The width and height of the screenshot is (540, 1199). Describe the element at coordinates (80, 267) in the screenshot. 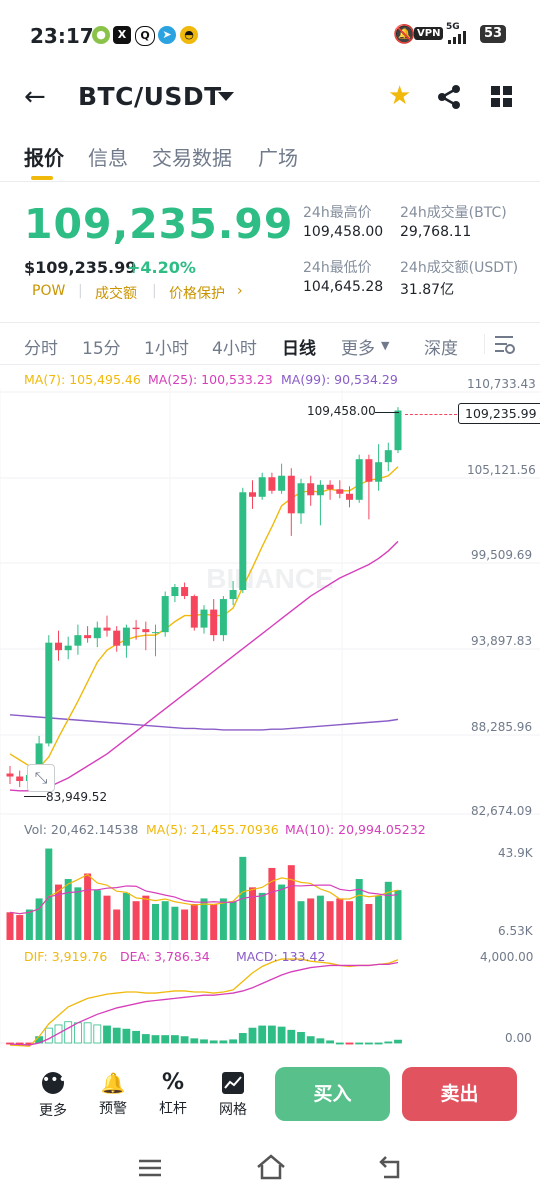

I see `usd-price: $109,235.99` at that location.